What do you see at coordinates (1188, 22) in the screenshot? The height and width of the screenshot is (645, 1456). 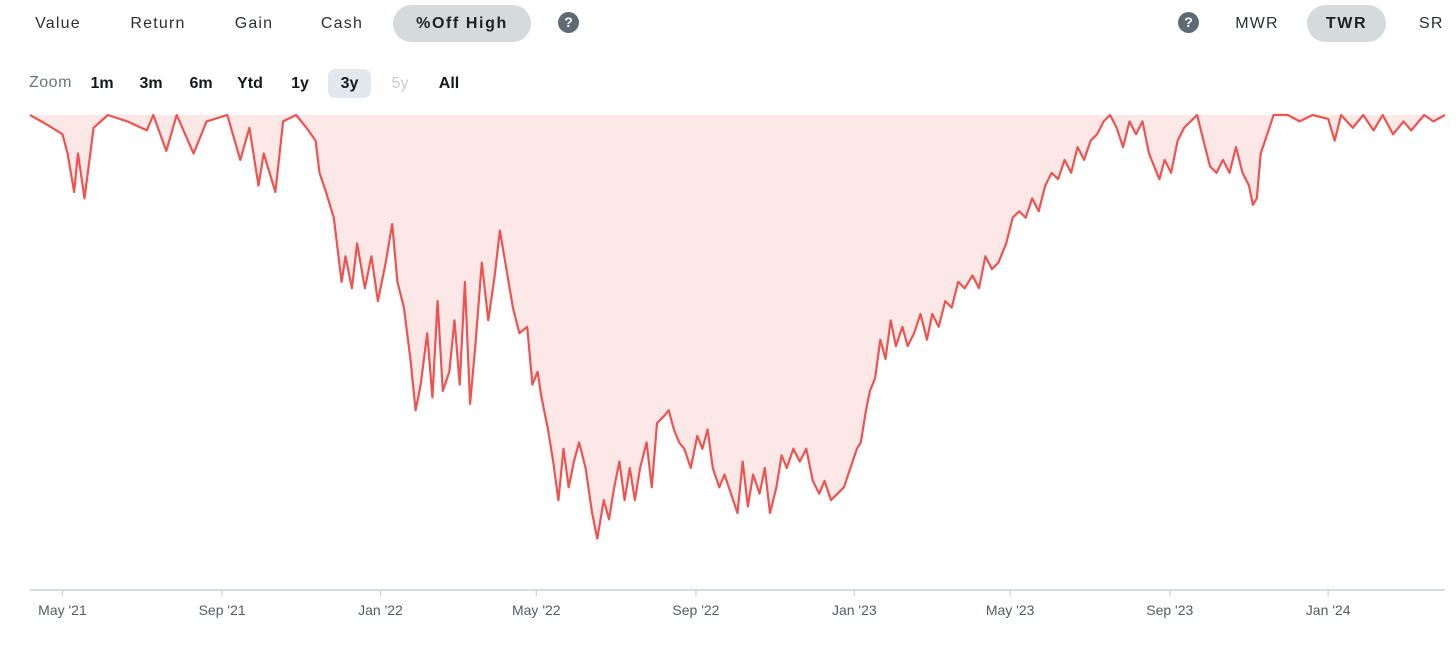 I see `method-help-icon: ?` at bounding box center [1188, 22].